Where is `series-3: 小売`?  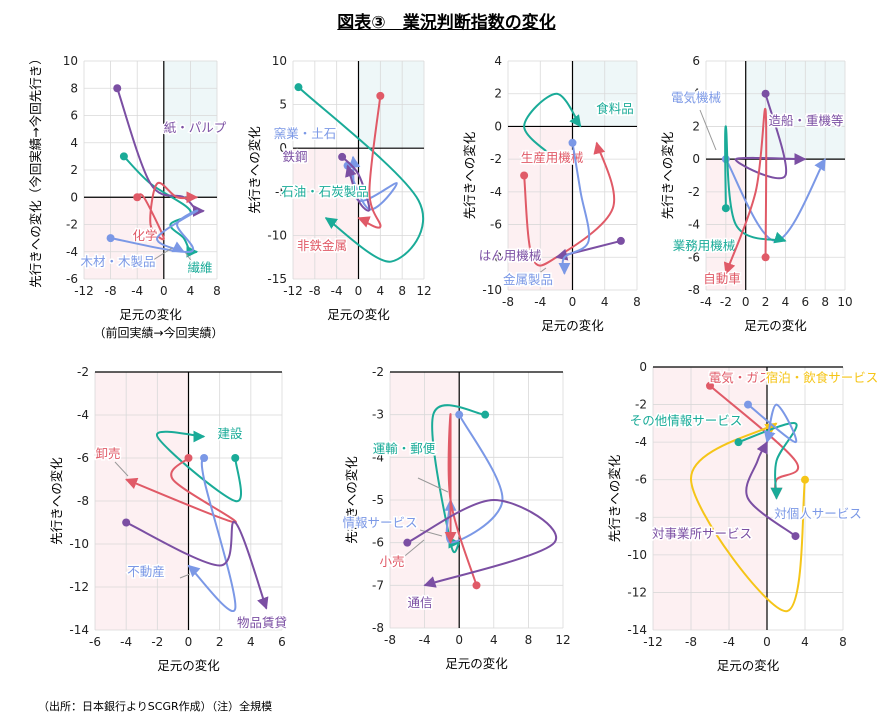 series-3: 小売 is located at coordinates (429, 501).